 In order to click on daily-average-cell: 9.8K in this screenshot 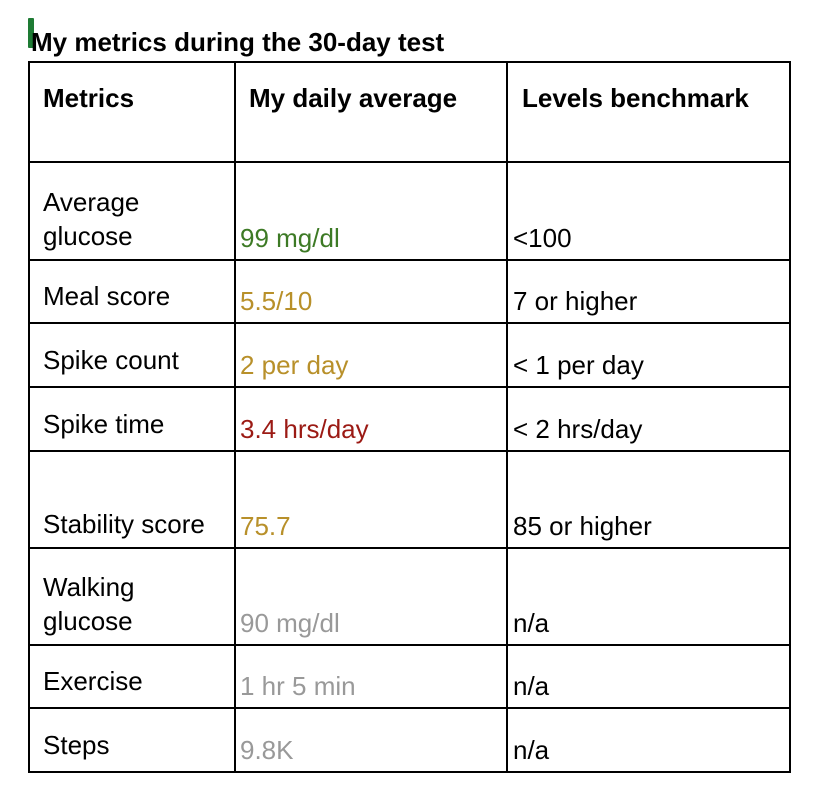, I will do `click(371, 740)`.